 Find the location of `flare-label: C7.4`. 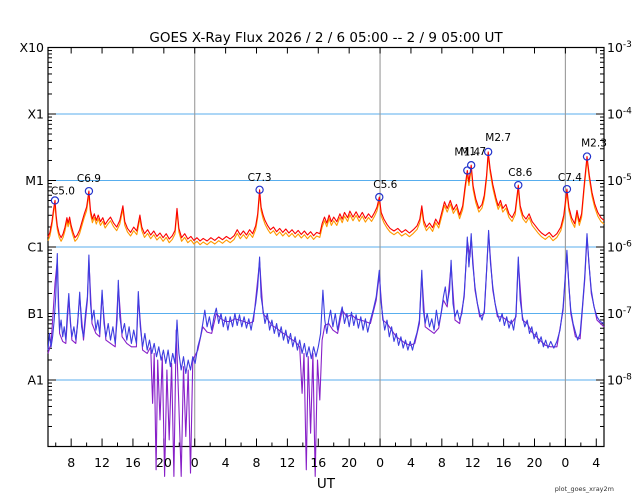

flare-label: C7.4 is located at coordinates (570, 178).